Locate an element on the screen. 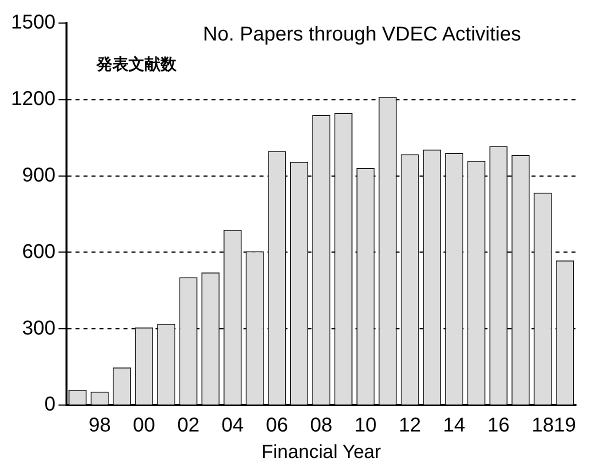 The image size is (594, 472). y-tick-label: 600 is located at coordinates (39, 251).